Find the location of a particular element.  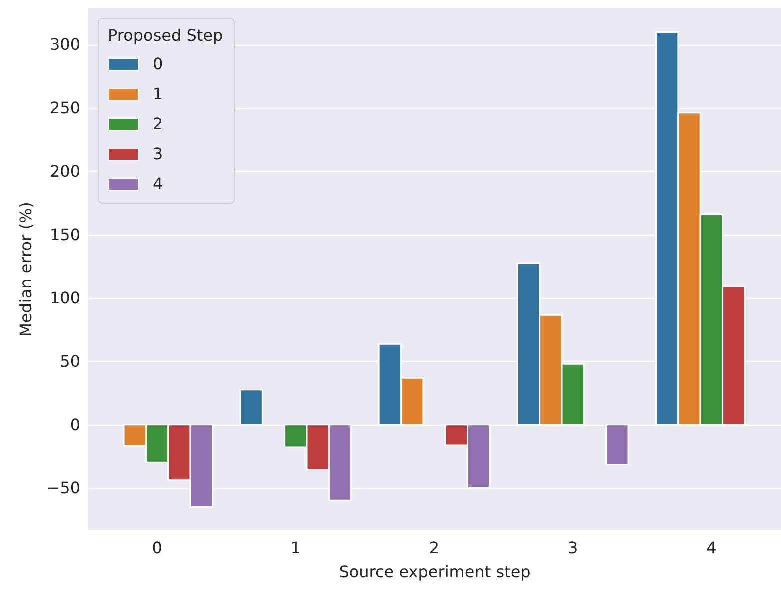

legend-label: 2 is located at coordinates (158, 124).